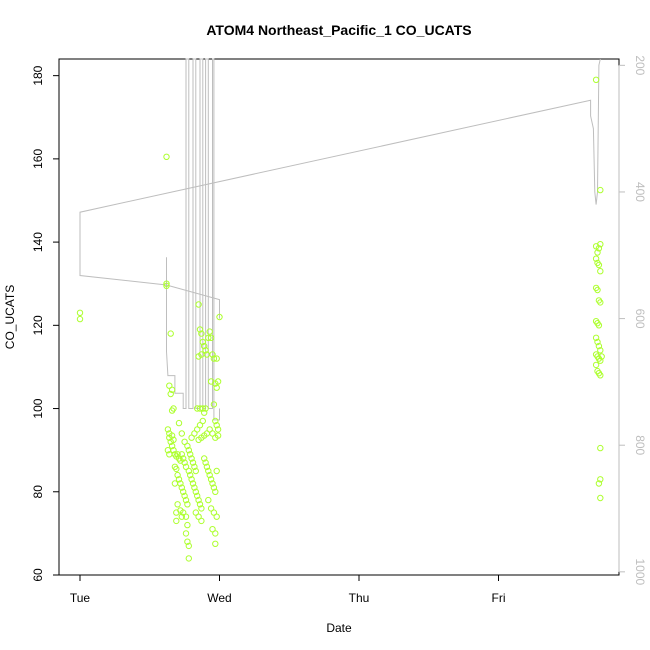 This screenshot has height=650, width=650. I want to click on x-tick-label: Thu, so click(359, 598).